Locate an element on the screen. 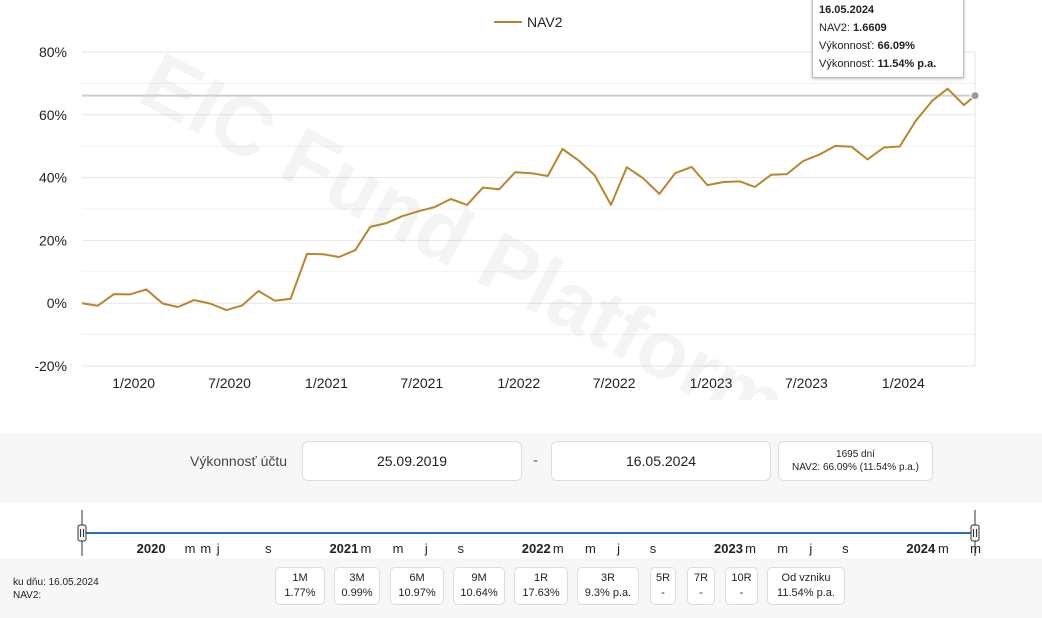  y-tick-label: 40% is located at coordinates (53, 178).